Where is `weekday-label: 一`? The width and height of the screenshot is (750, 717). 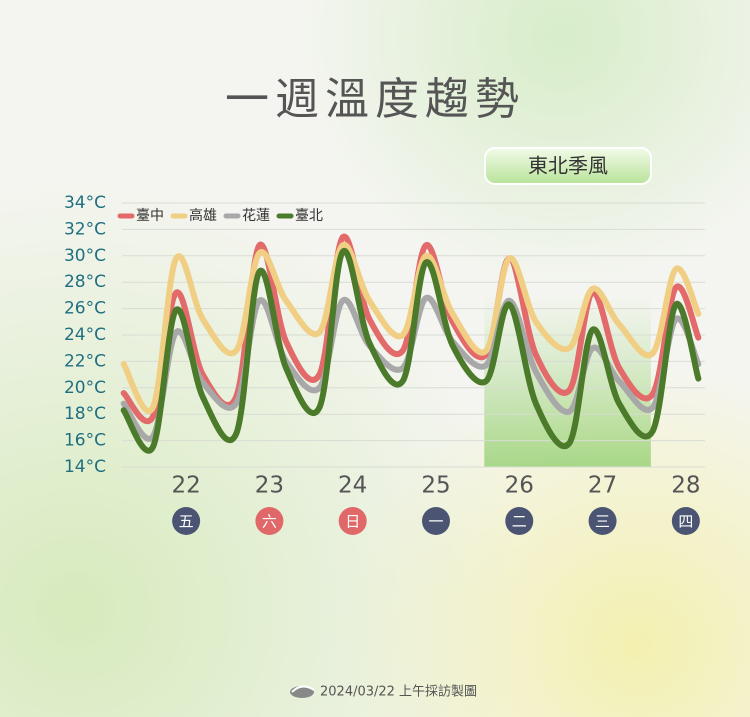 weekday-label: 一 is located at coordinates (435, 522).